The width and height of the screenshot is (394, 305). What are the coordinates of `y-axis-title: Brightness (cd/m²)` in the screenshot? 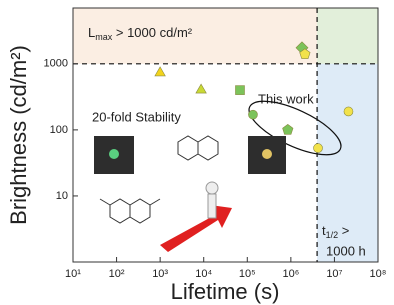 It's located at (18, 135).